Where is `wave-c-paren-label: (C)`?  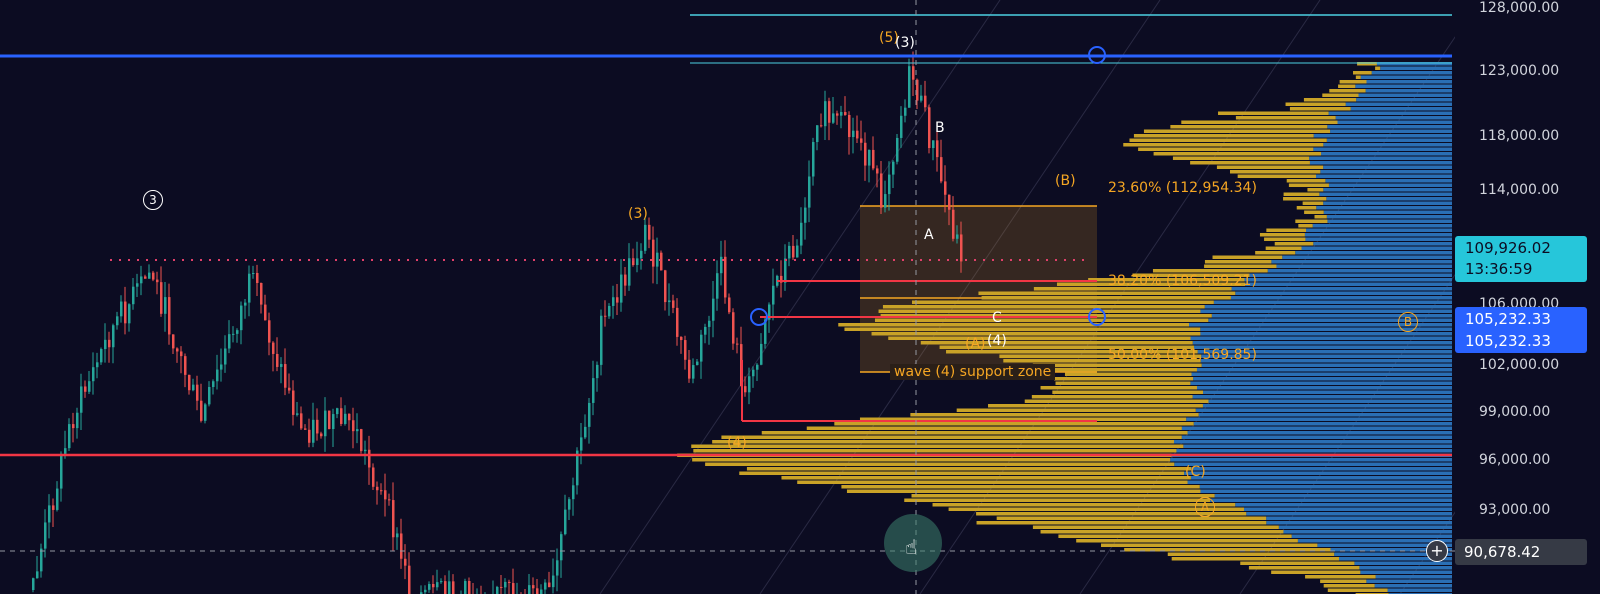
wave-c-paren-label: (C) is located at coordinates (1195, 472).